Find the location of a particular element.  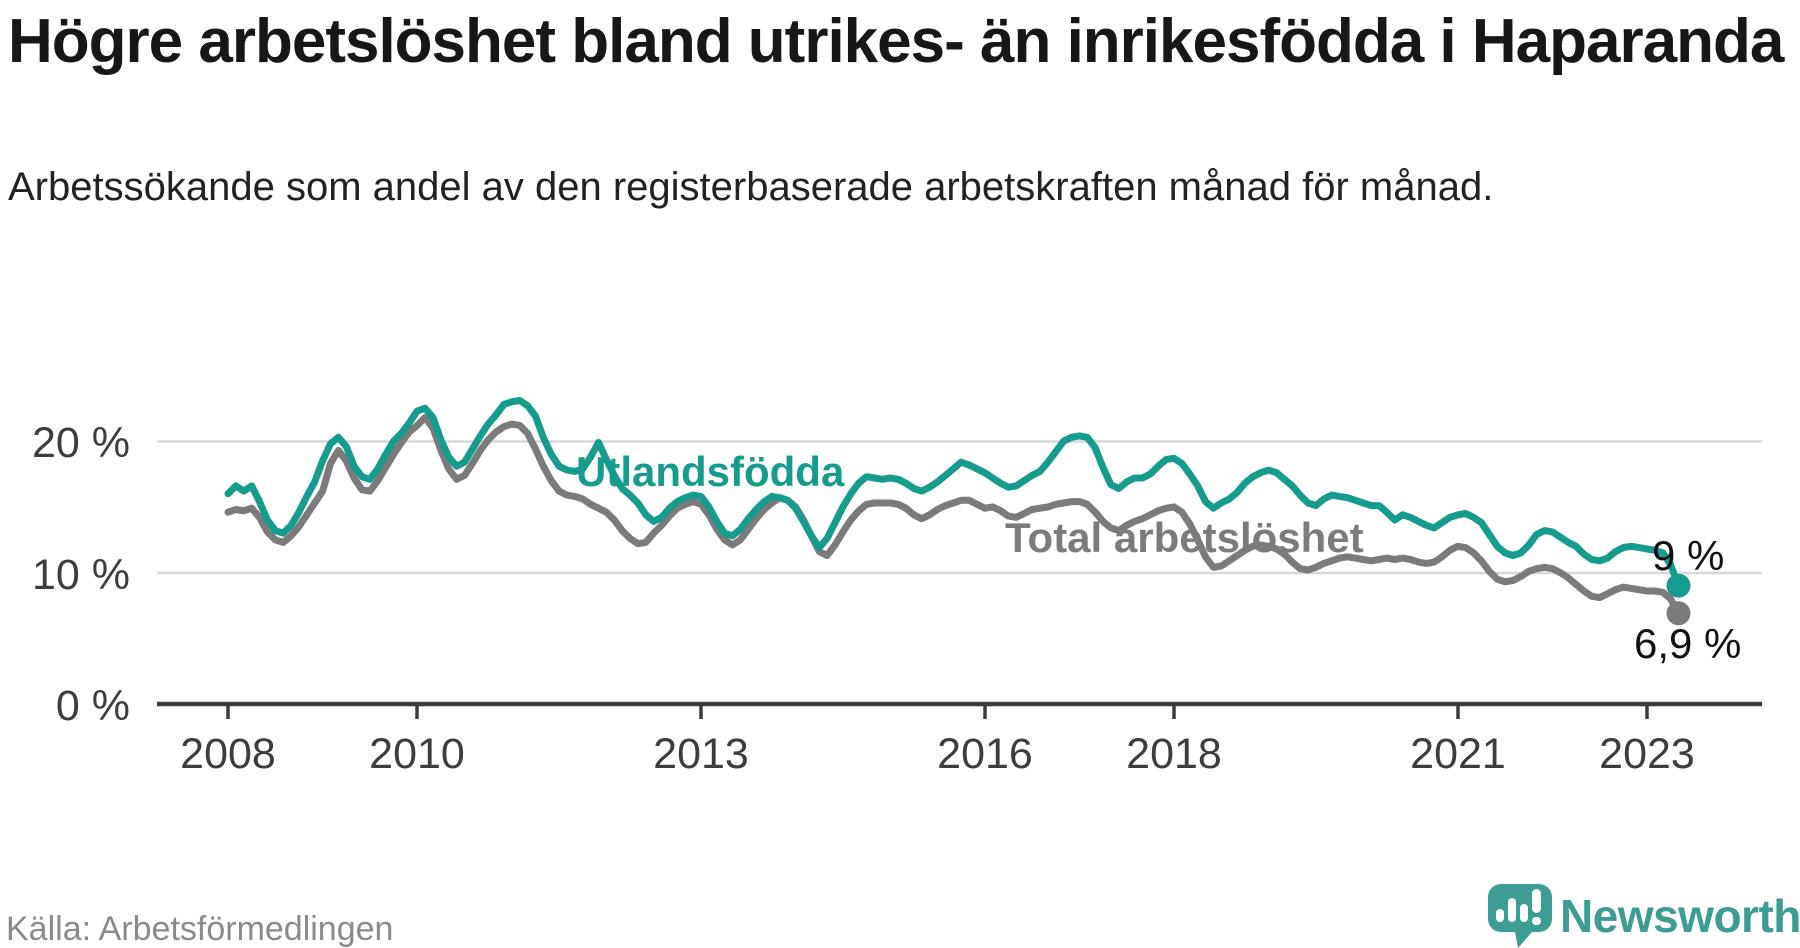

exclamation-bar is located at coordinates (1536, 901).